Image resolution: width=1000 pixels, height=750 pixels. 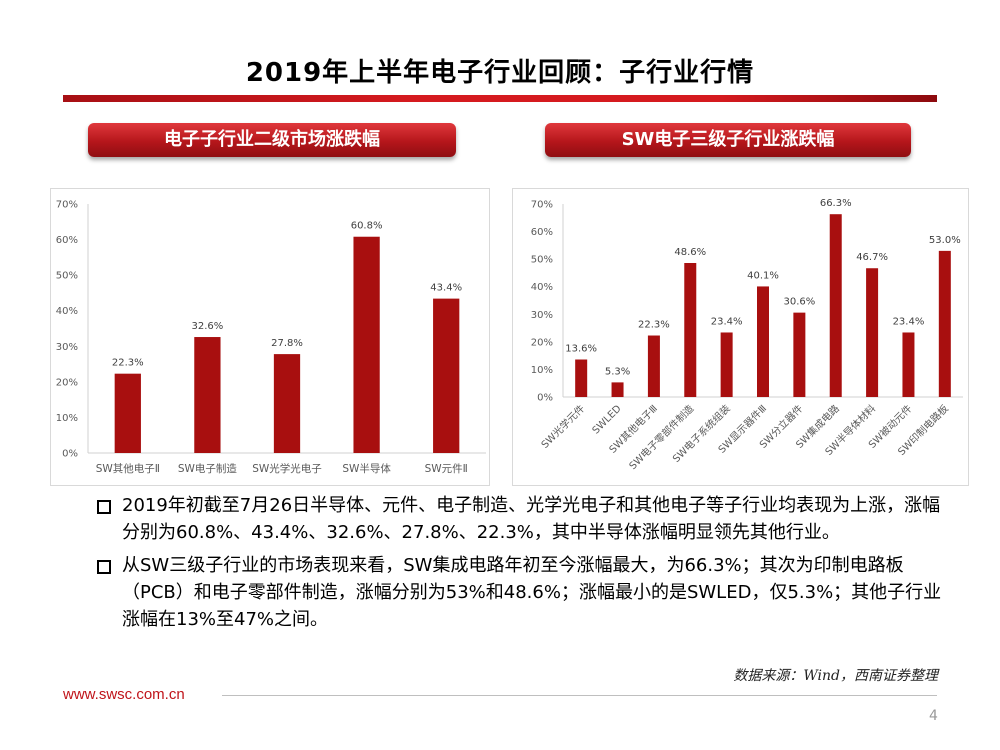 I want to click on data-label: 13.6%, so click(x=581, y=349).